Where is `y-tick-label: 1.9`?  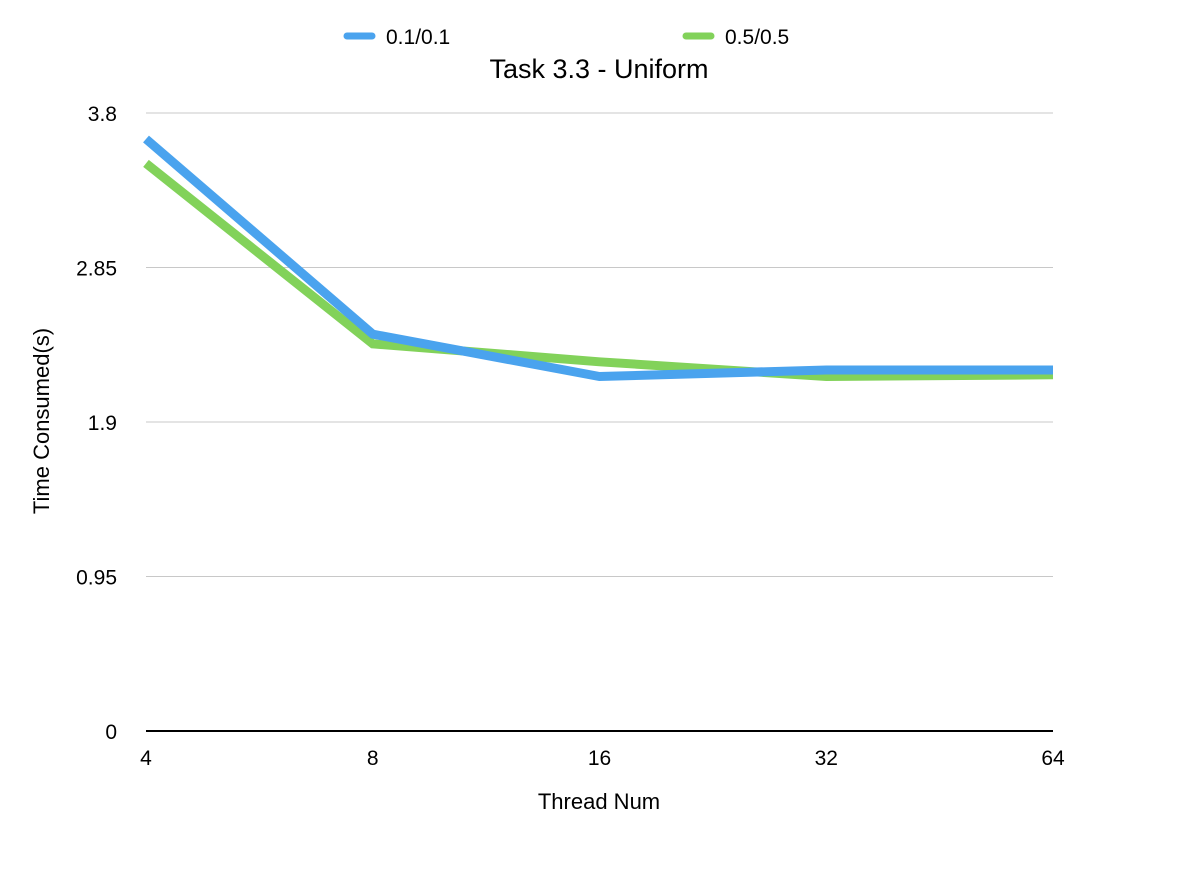
y-tick-label: 1.9 is located at coordinates (102, 423).